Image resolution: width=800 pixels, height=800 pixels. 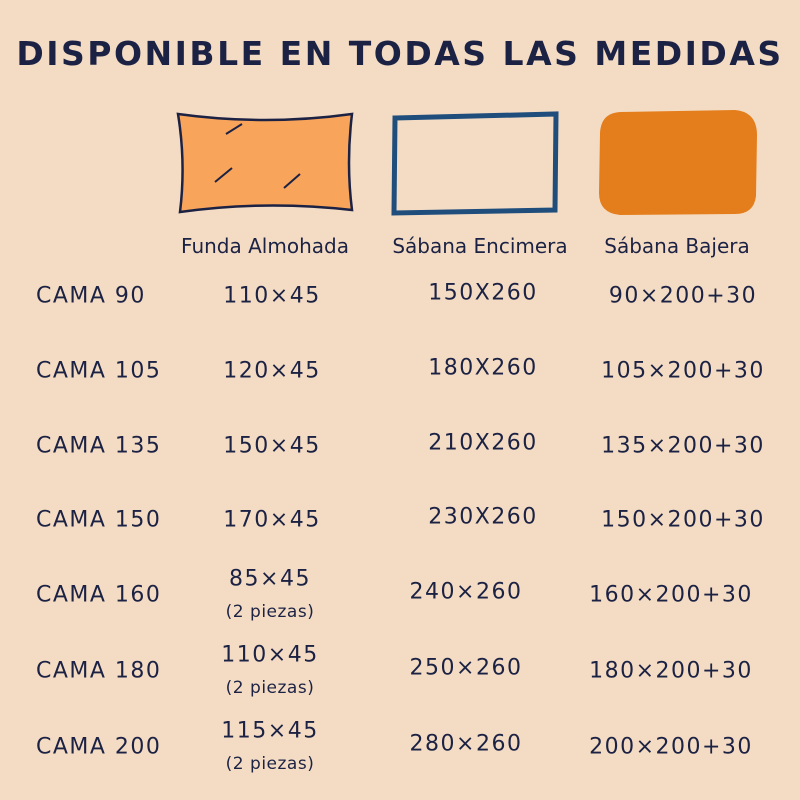 What do you see at coordinates (99, 747) in the screenshot?
I see `row-label: CAMA 200` at bounding box center [99, 747].